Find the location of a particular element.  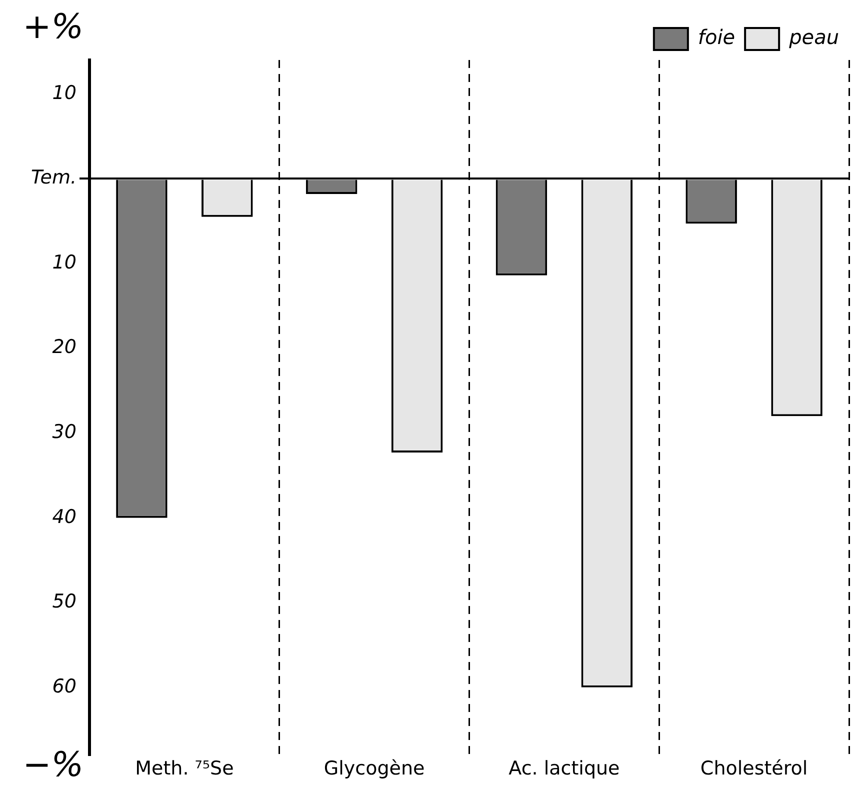

x-tick-label: Meth. ⁷⁵Se is located at coordinates (184, 769).